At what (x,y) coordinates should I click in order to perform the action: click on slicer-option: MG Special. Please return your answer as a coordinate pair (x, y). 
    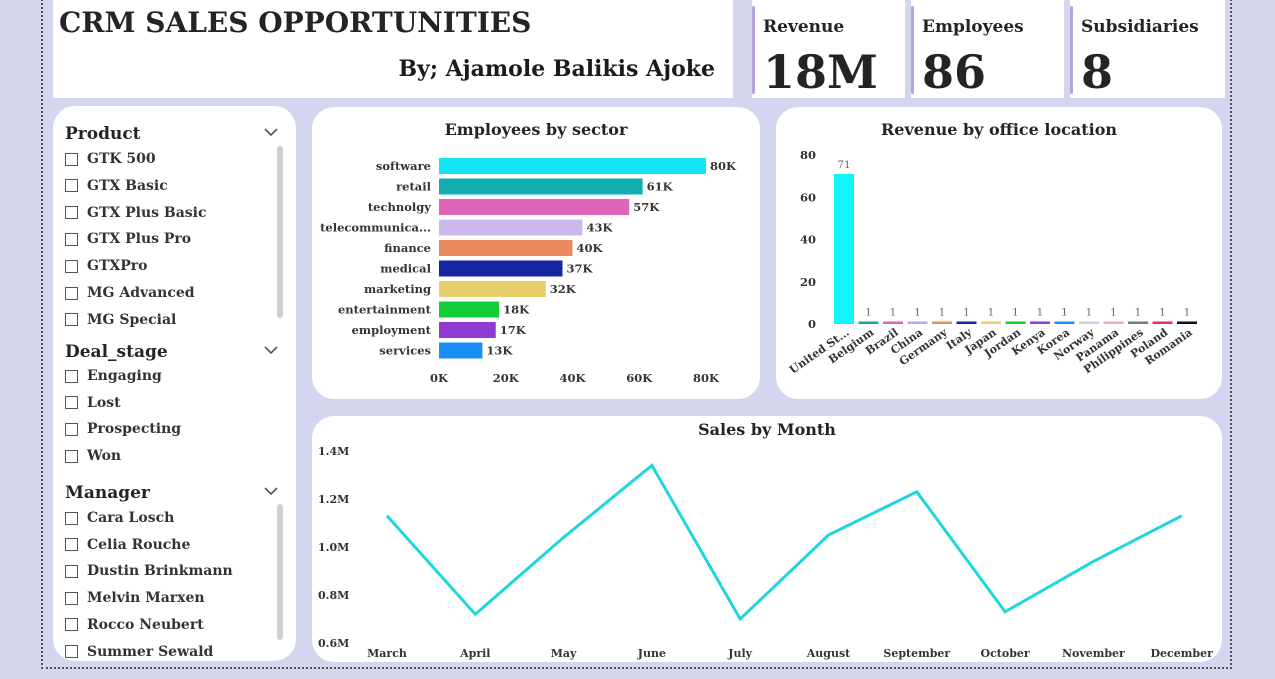
    Looking at the image, I should click on (120, 320).